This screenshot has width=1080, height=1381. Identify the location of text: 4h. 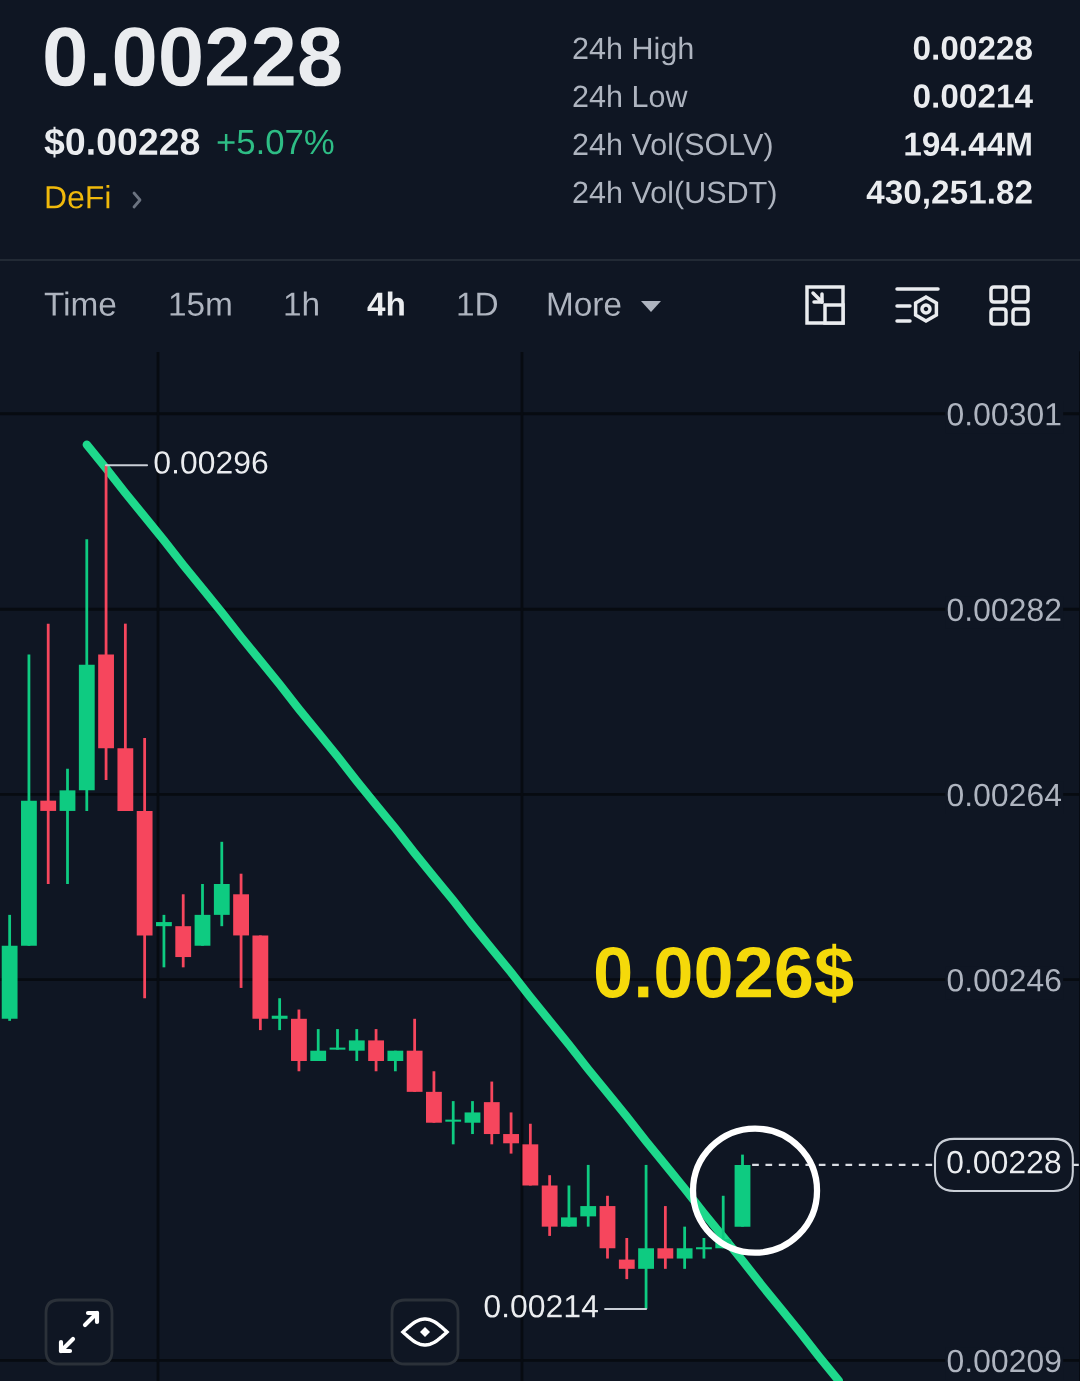
(385, 303).